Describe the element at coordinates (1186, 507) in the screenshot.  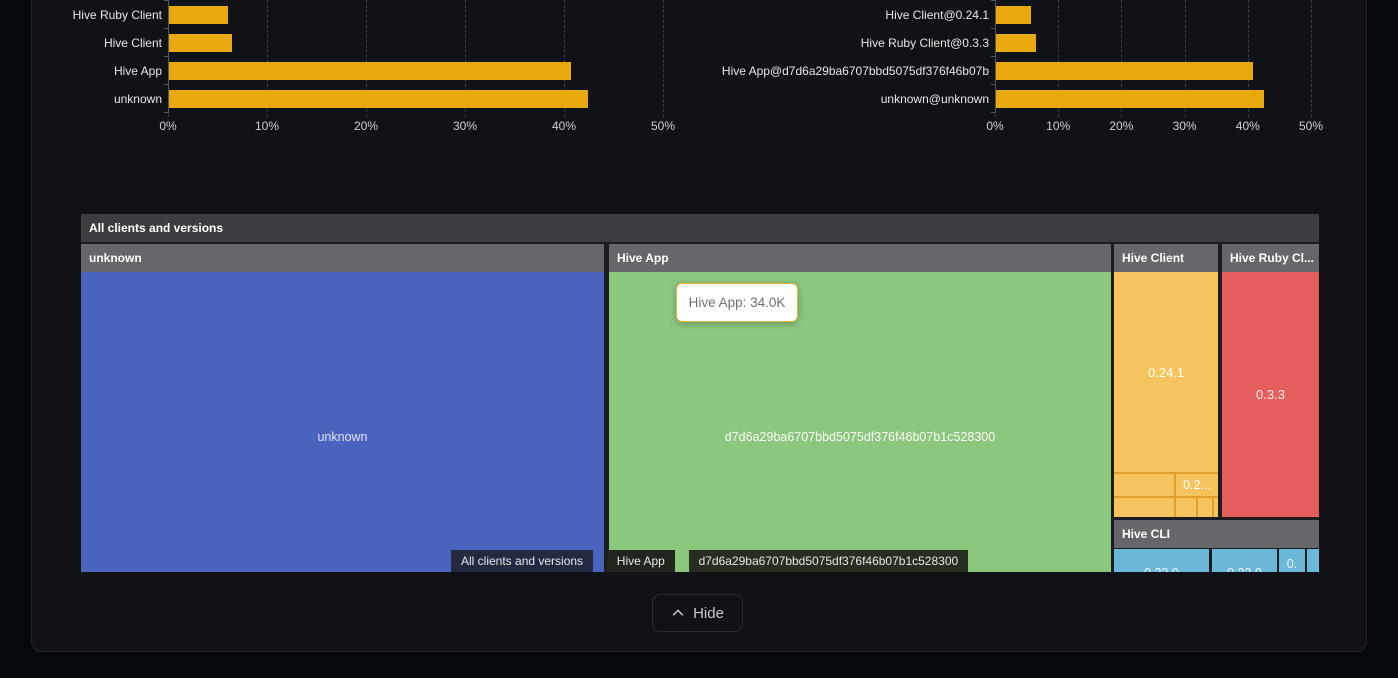
I see `treemap-cell-hive-client-sub3` at that location.